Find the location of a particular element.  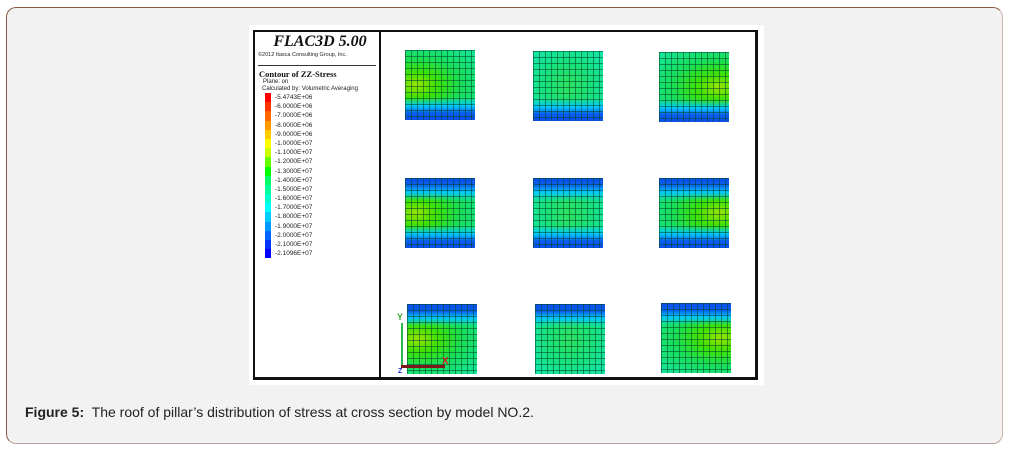

legend-label: -8.0000E+06 is located at coordinates (294, 125).